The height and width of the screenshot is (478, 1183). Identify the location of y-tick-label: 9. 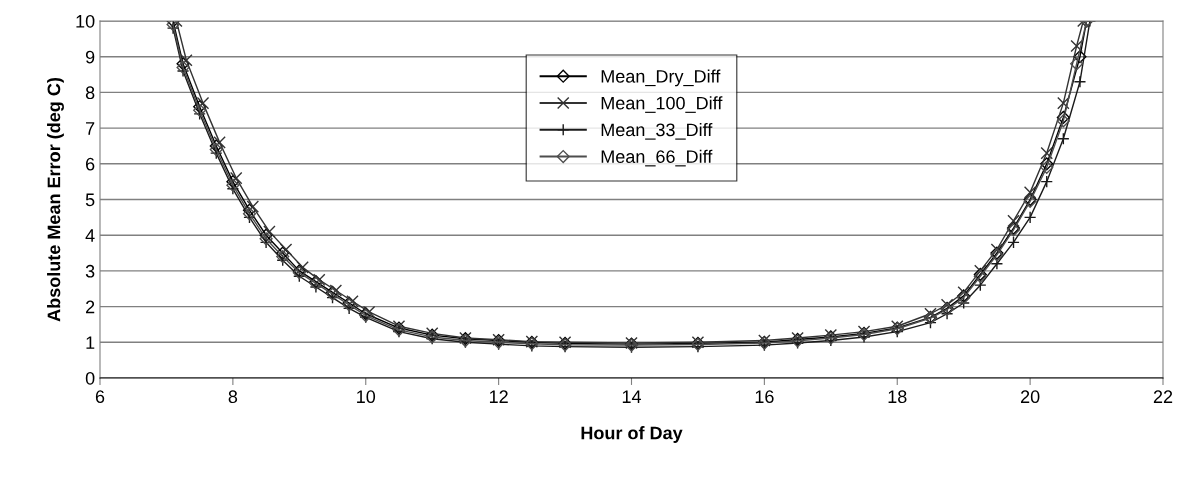
(90, 57).